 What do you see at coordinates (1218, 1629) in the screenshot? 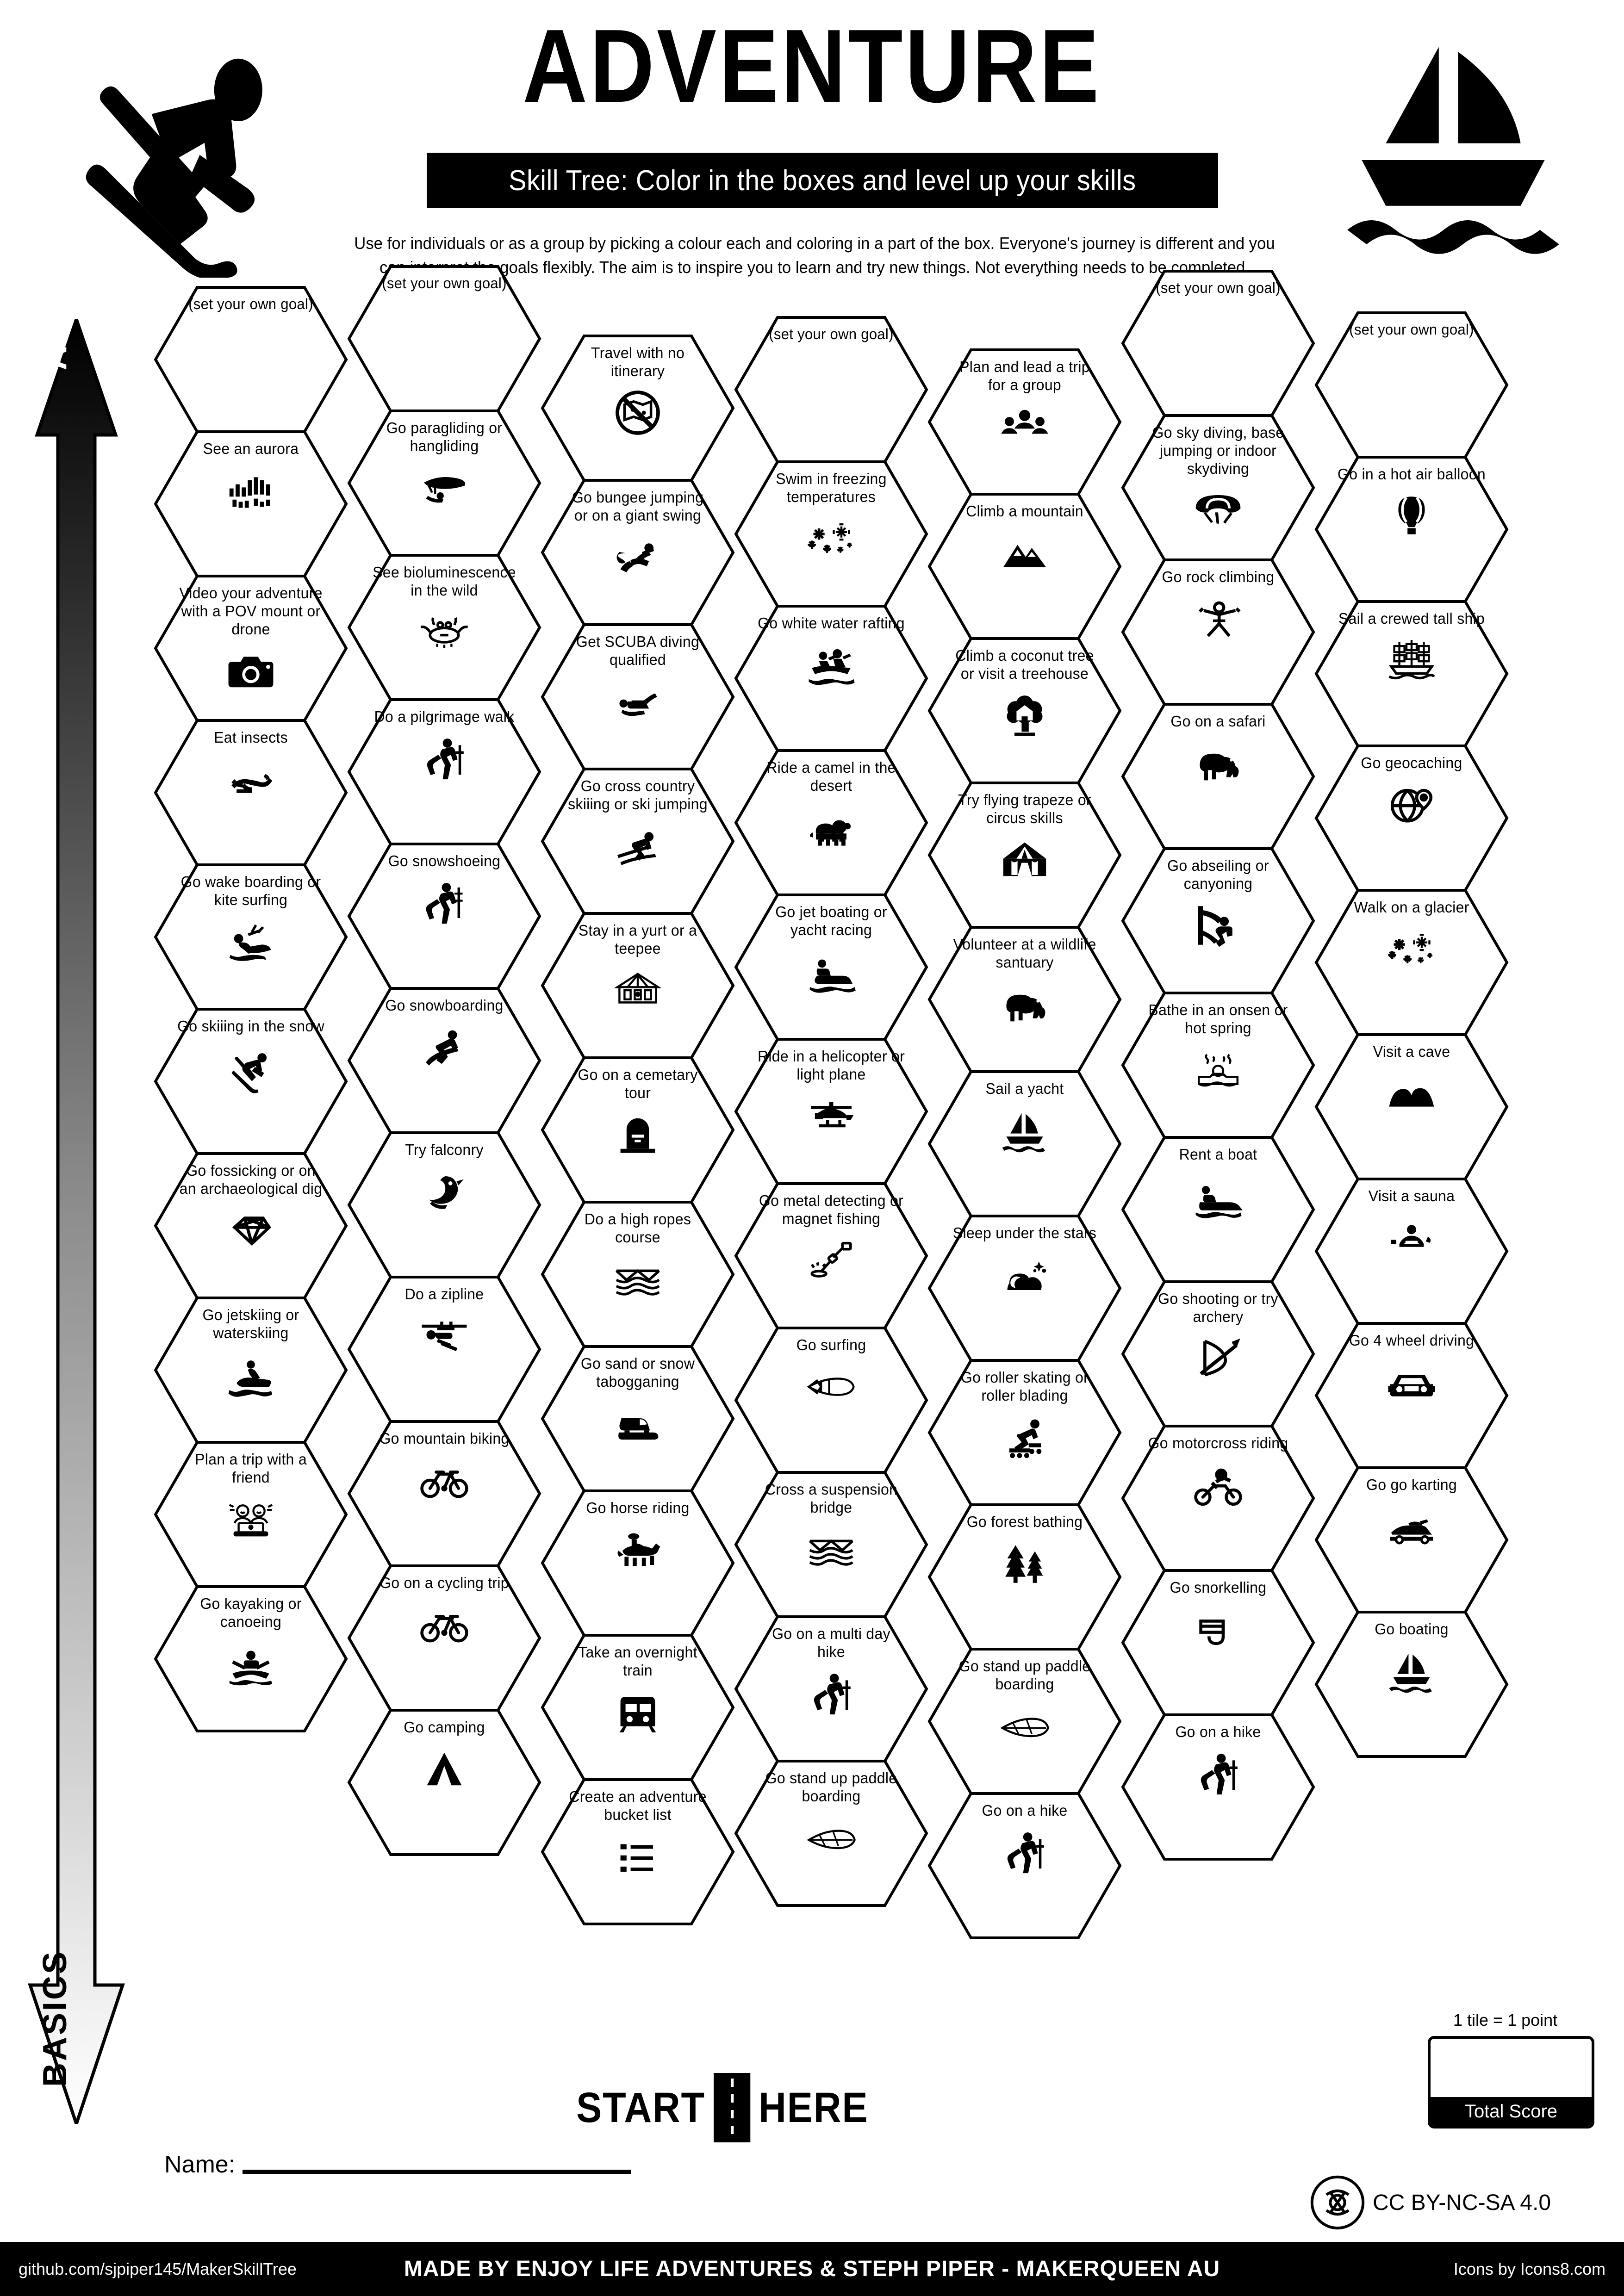
I see `snorkel-icon` at bounding box center [1218, 1629].